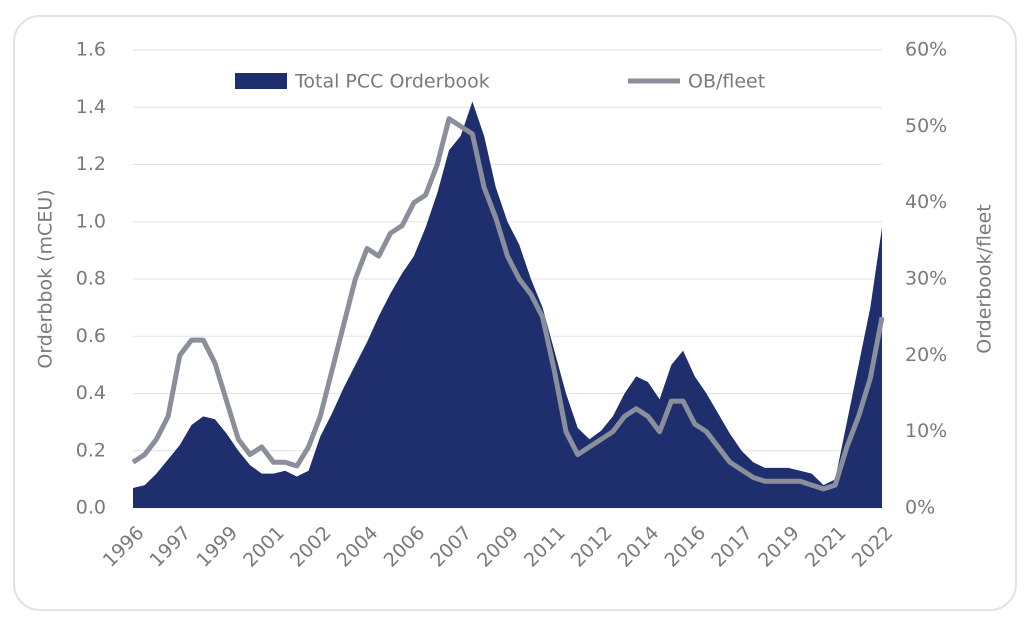  Describe the element at coordinates (392, 82) in the screenshot. I see `legend-label: Total PCC Orderbook` at that location.